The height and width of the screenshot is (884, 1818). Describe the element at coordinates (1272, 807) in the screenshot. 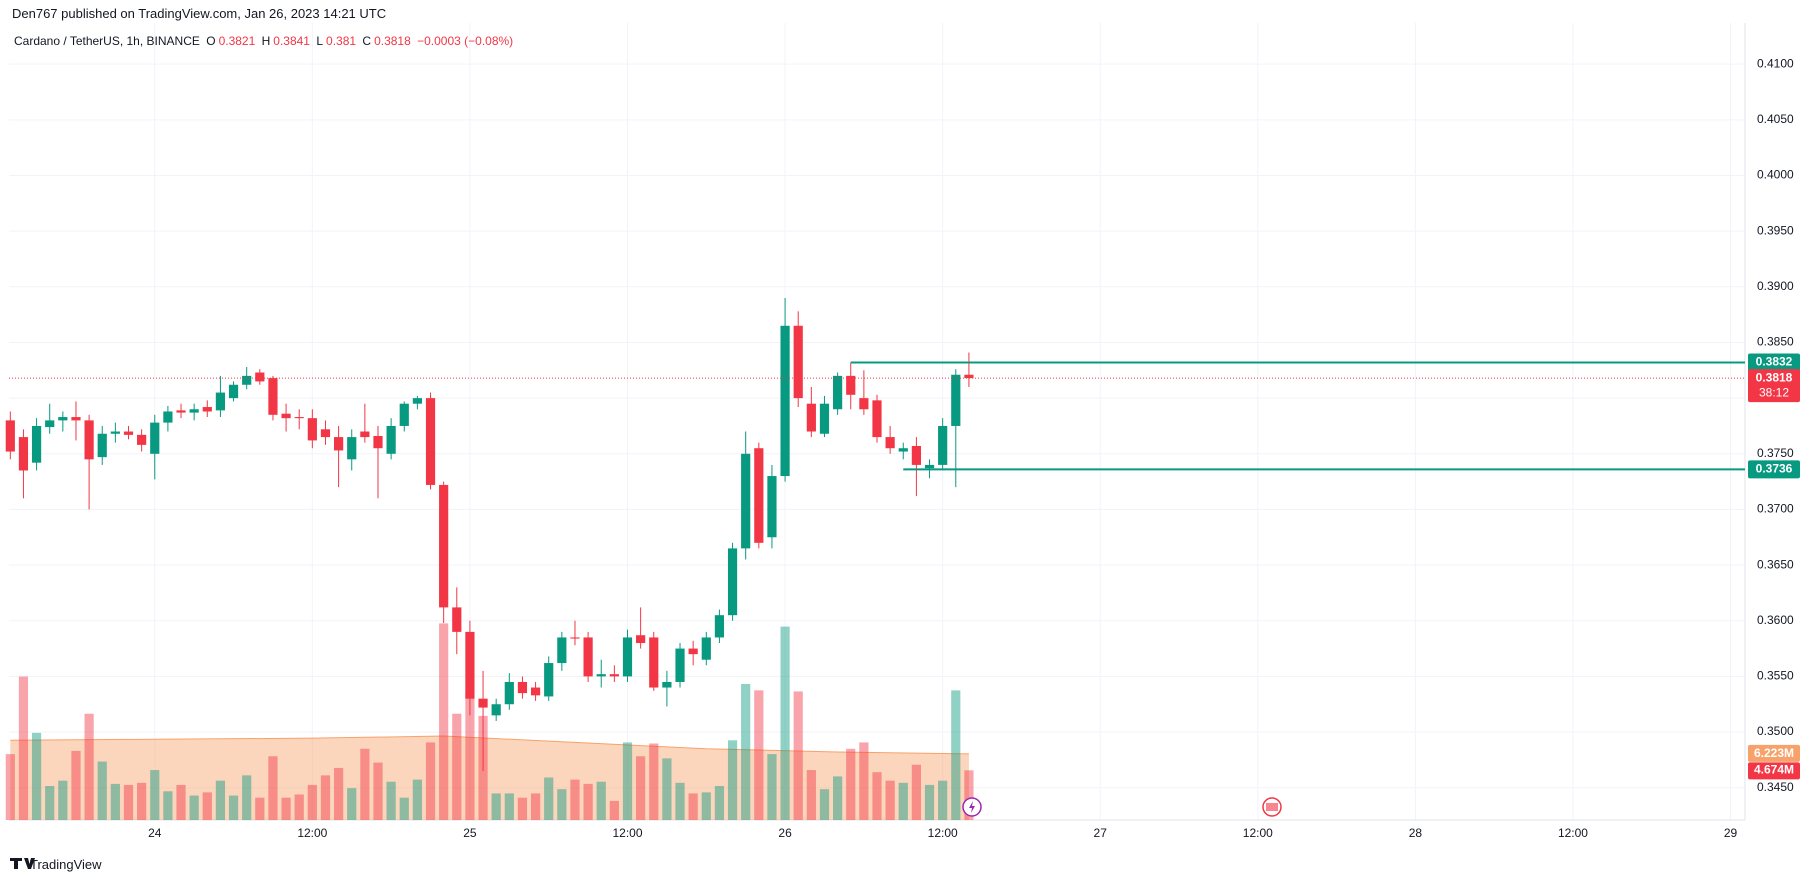

I see `flag` at that location.